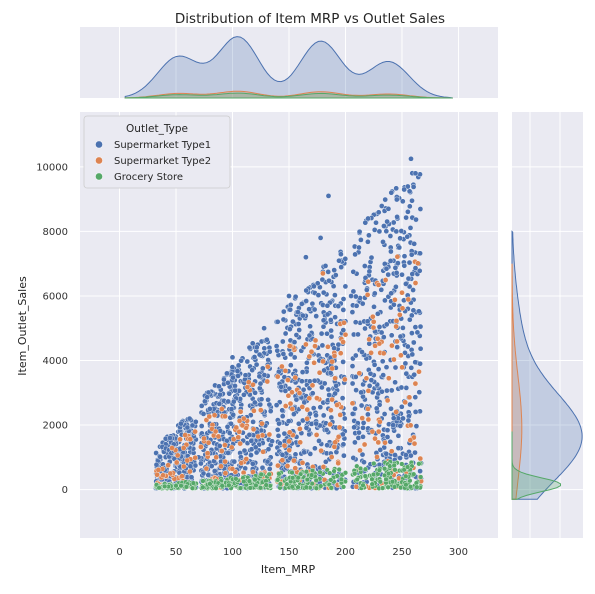 The height and width of the screenshot is (594, 595). I want to click on kde-x-supermarket-type2, so click(288, 94).